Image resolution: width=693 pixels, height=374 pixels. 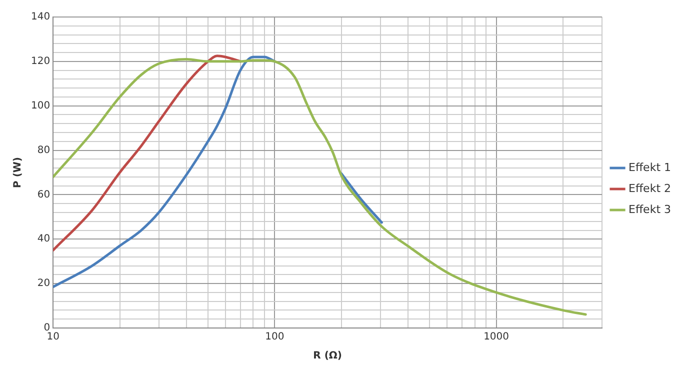 What do you see at coordinates (43, 194) in the screenshot?
I see `y-tick-label: 60` at bounding box center [43, 194].